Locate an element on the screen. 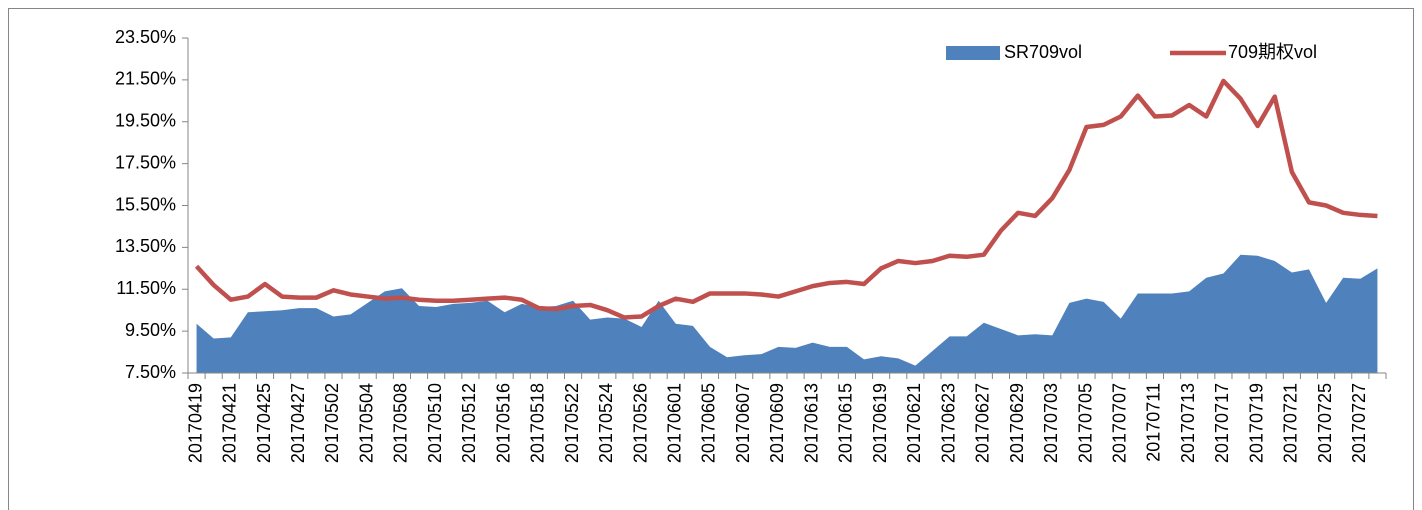 This screenshot has width=1422, height=510. x-tick-label: 20170510 is located at coordinates (435, 423).